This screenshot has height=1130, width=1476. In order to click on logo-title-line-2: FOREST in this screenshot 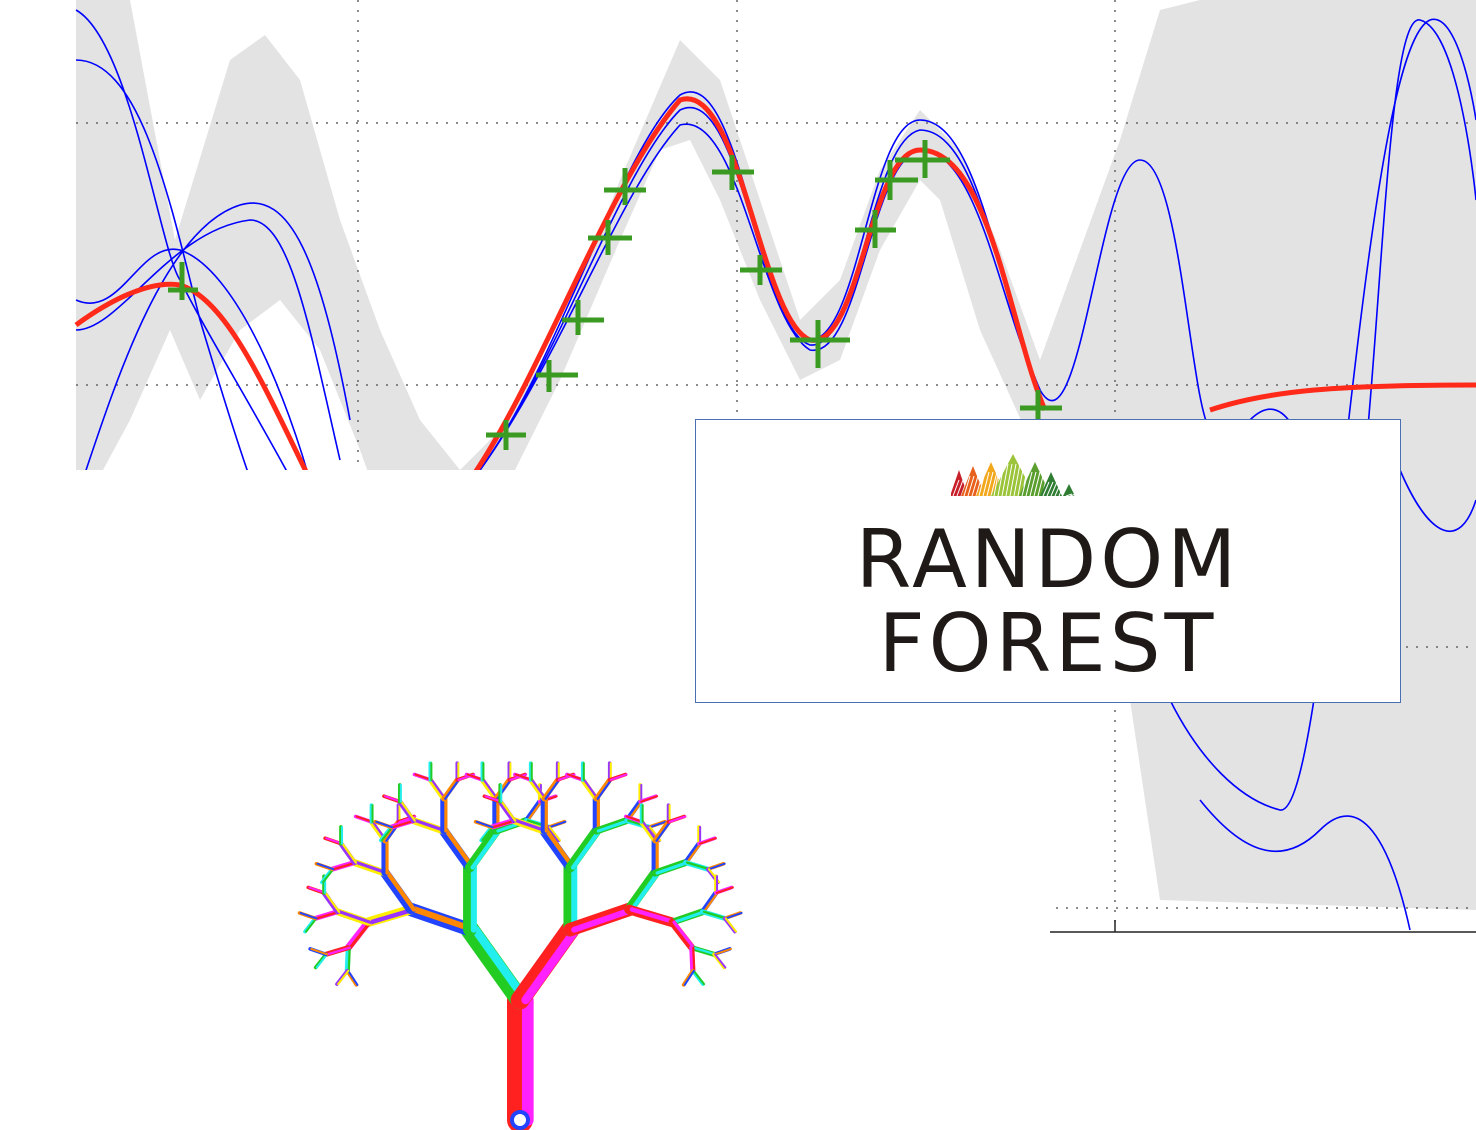, I will do `click(1048, 643)`.